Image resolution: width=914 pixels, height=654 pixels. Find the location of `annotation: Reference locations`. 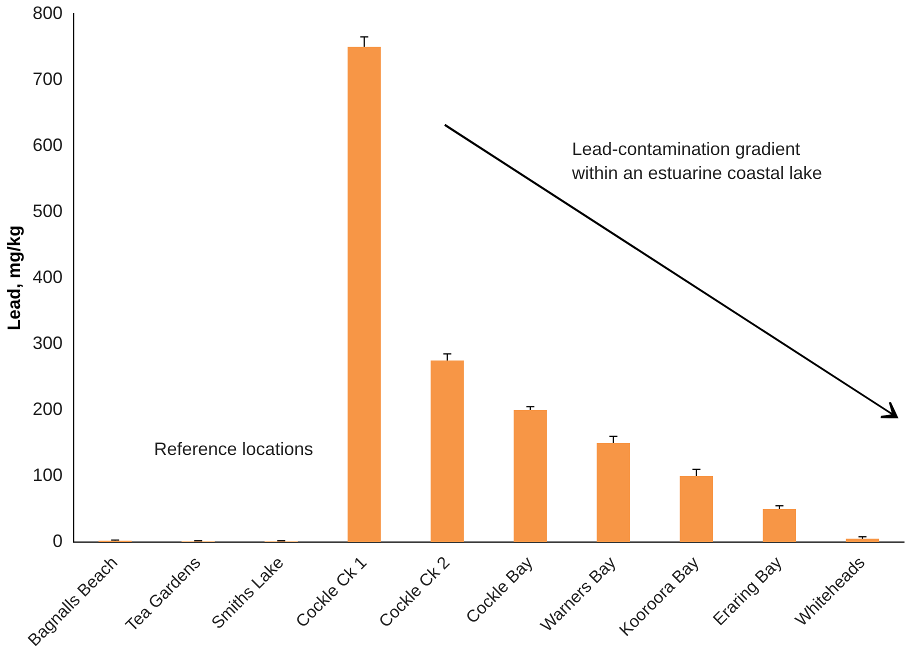

annotation: Reference locations is located at coordinates (234, 449).